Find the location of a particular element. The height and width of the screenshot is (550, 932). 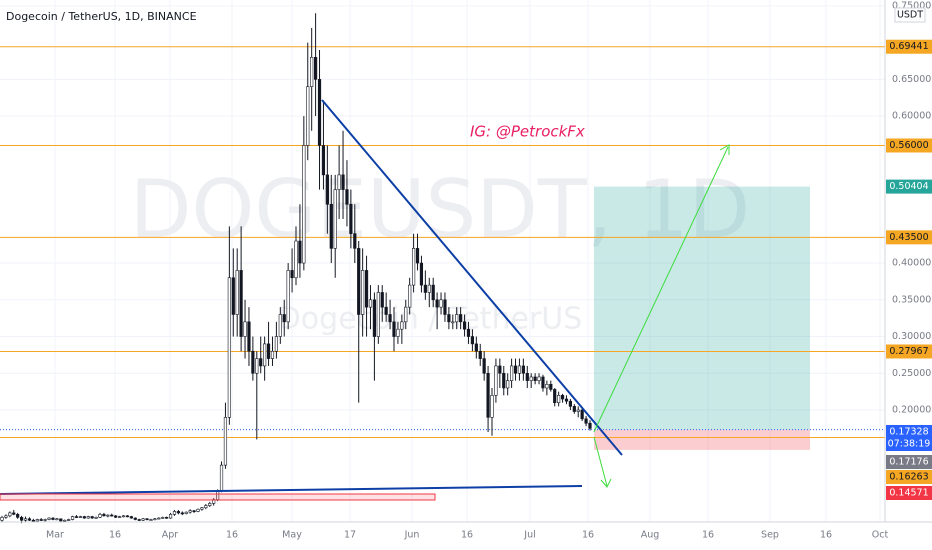

level-label: 0.69441 is located at coordinates (908, 46).